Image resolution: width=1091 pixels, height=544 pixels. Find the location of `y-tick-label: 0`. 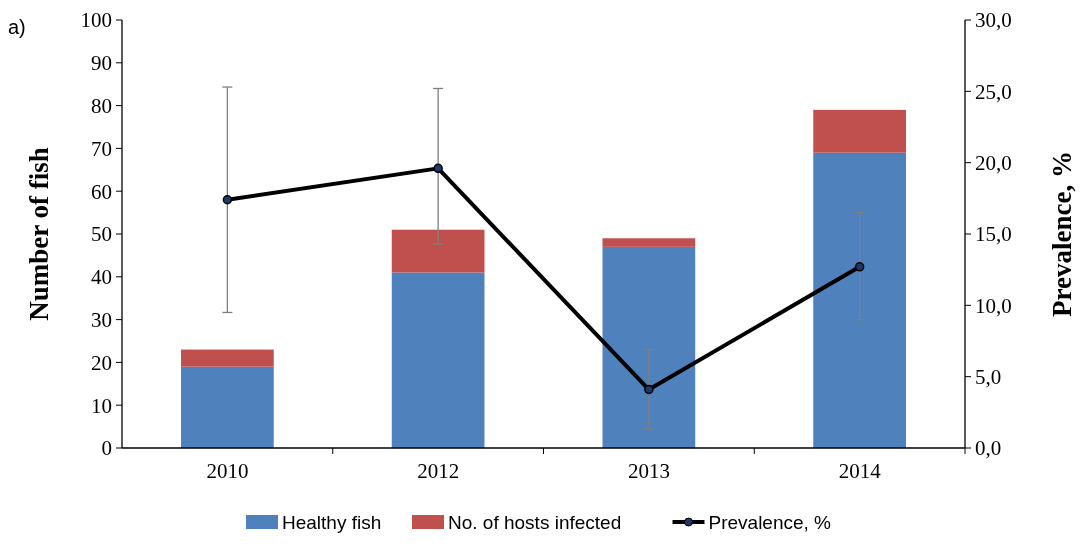

y-tick-label: 0 is located at coordinates (106, 448).